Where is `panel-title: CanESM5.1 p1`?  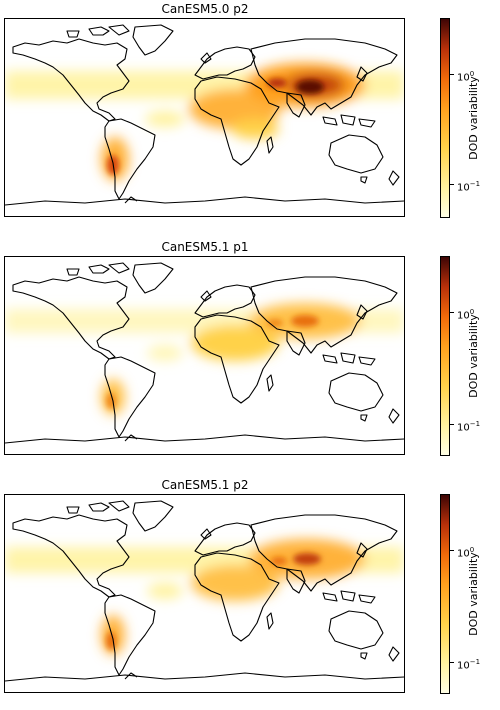 panel-title: CanESM5.1 p1 is located at coordinates (205, 247).